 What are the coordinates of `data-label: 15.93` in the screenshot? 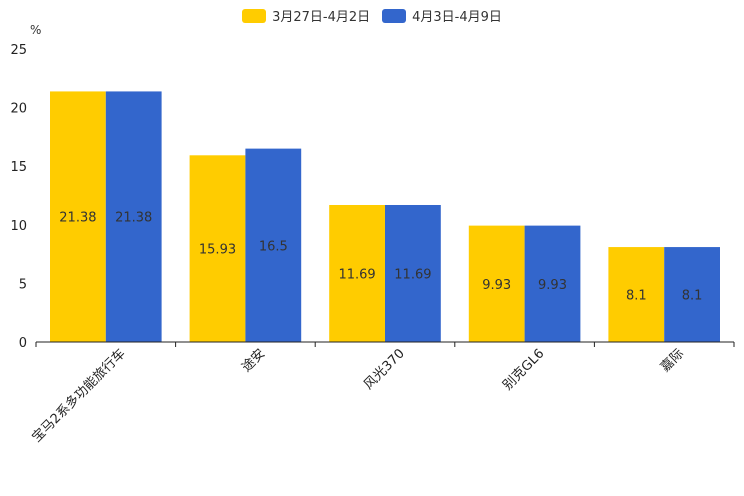 It's located at (217, 250).